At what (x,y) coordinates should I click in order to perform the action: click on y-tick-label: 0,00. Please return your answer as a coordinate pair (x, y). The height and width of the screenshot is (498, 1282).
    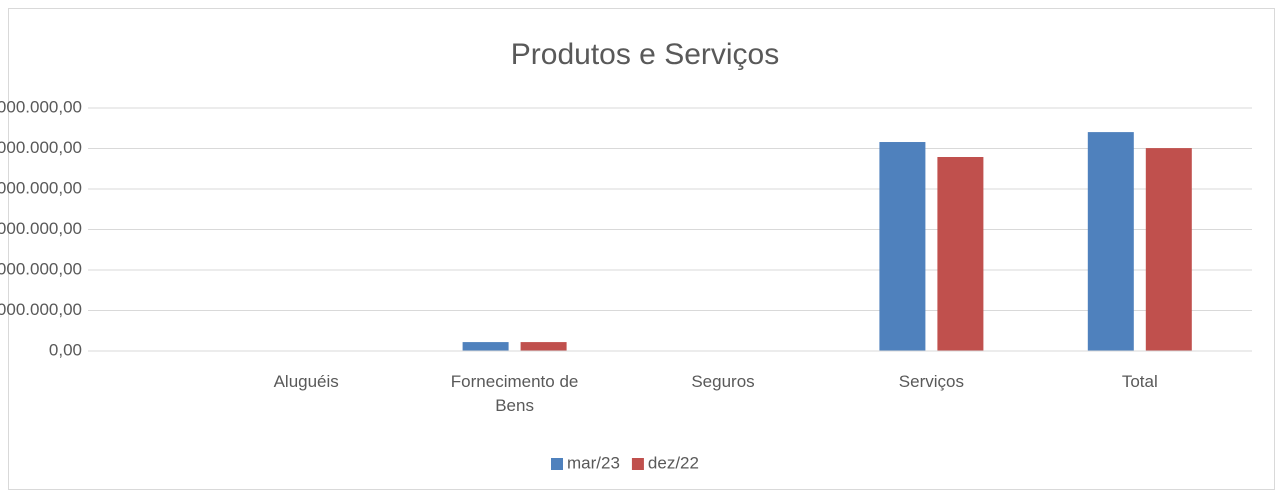
    Looking at the image, I should click on (65, 349).